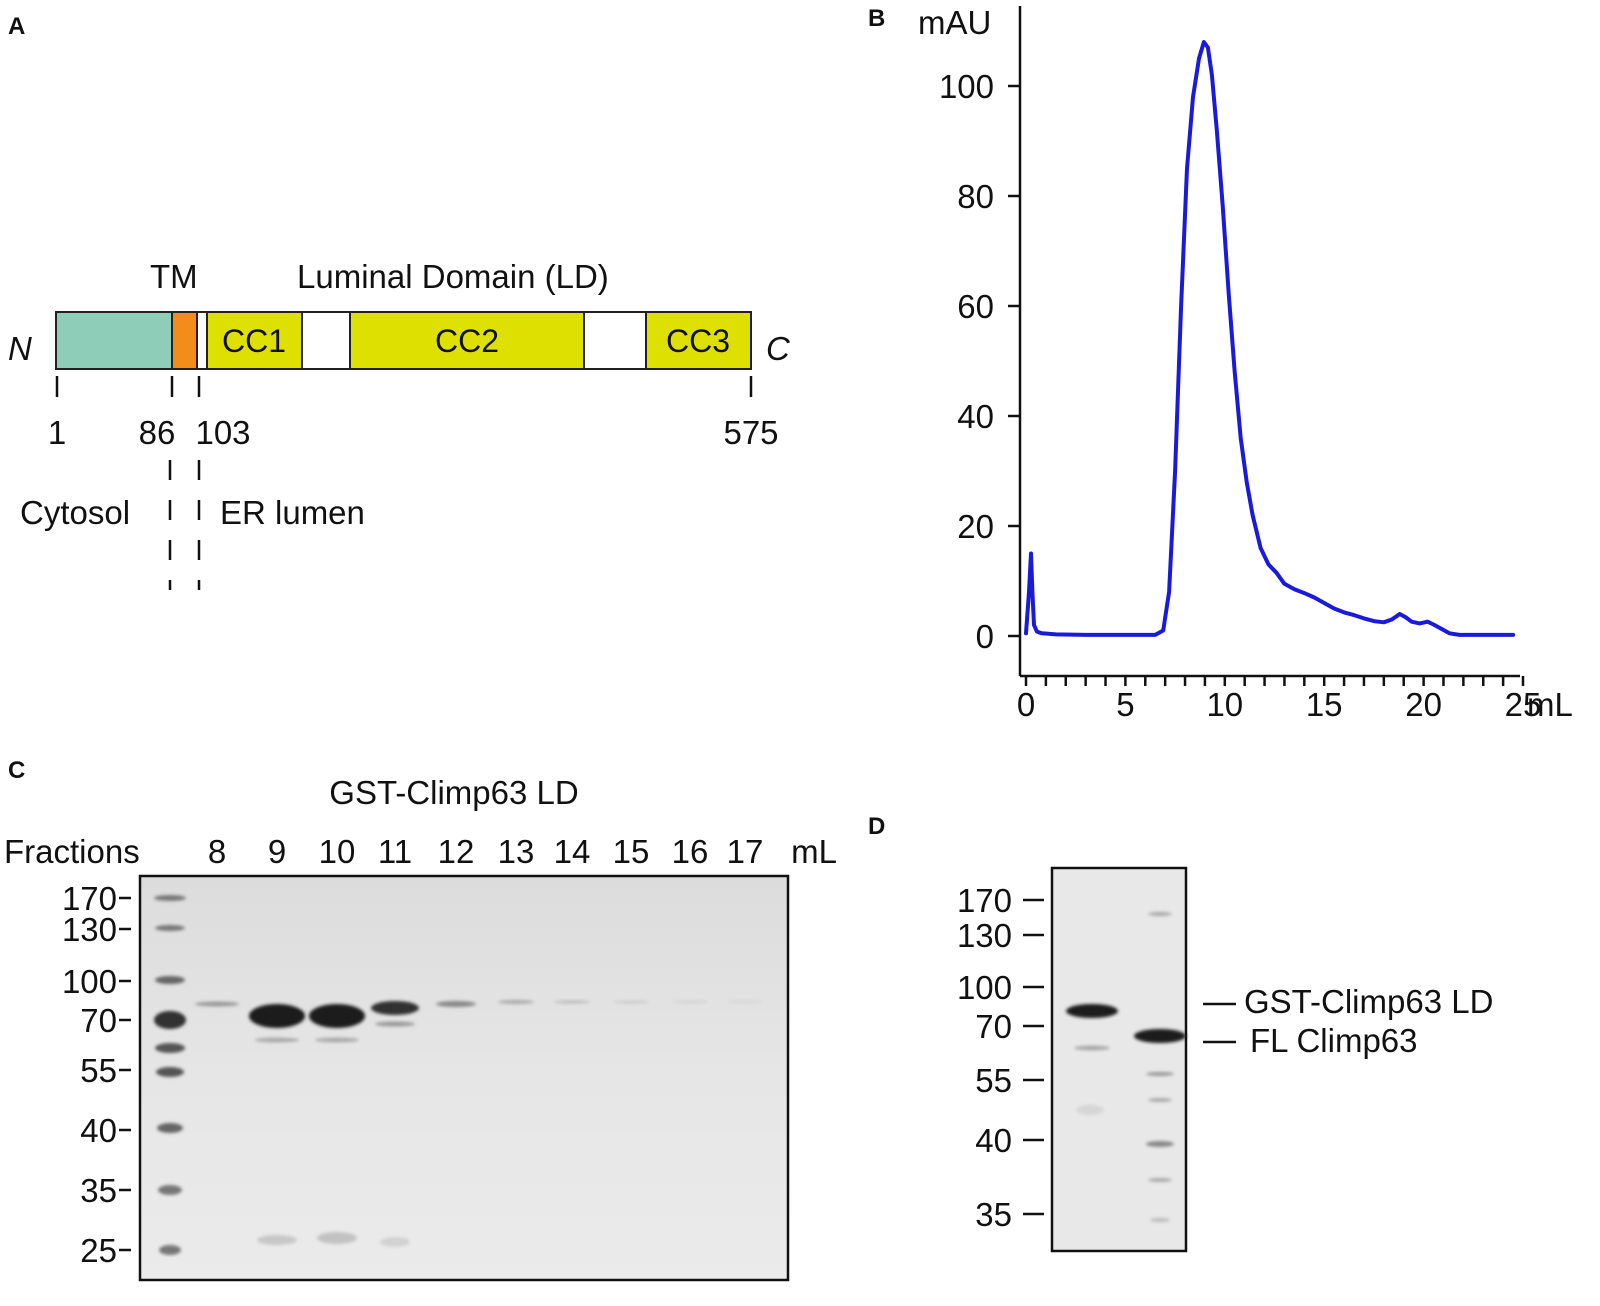 Image resolution: width=1600 pixels, height=1306 pixels. What do you see at coordinates (453, 276) in the screenshot?
I see `luminal-domain-label: Luminal Domain (LD)` at bounding box center [453, 276].